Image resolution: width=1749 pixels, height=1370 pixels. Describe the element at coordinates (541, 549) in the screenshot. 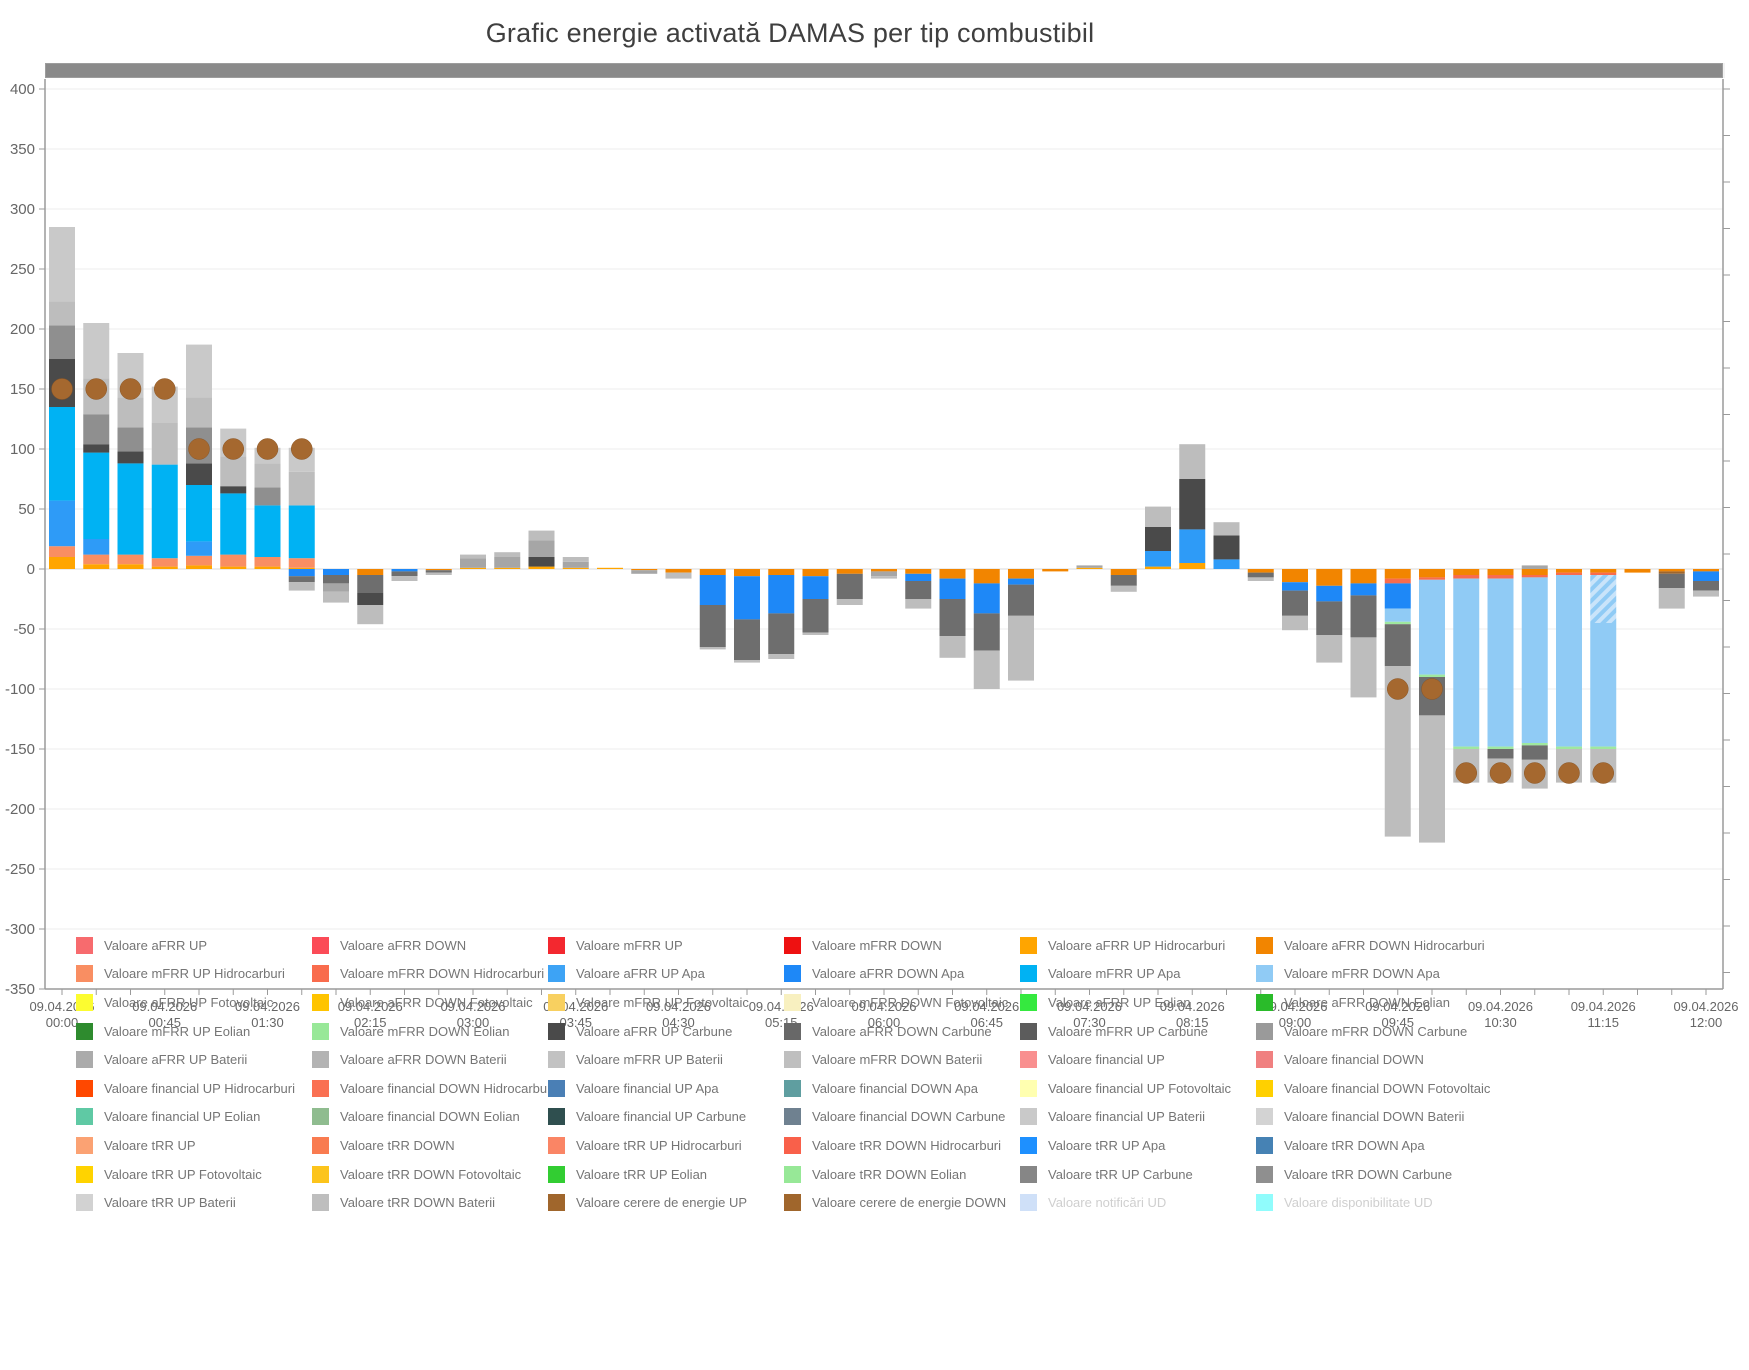

I see `bar-stack-03:30` at that location.